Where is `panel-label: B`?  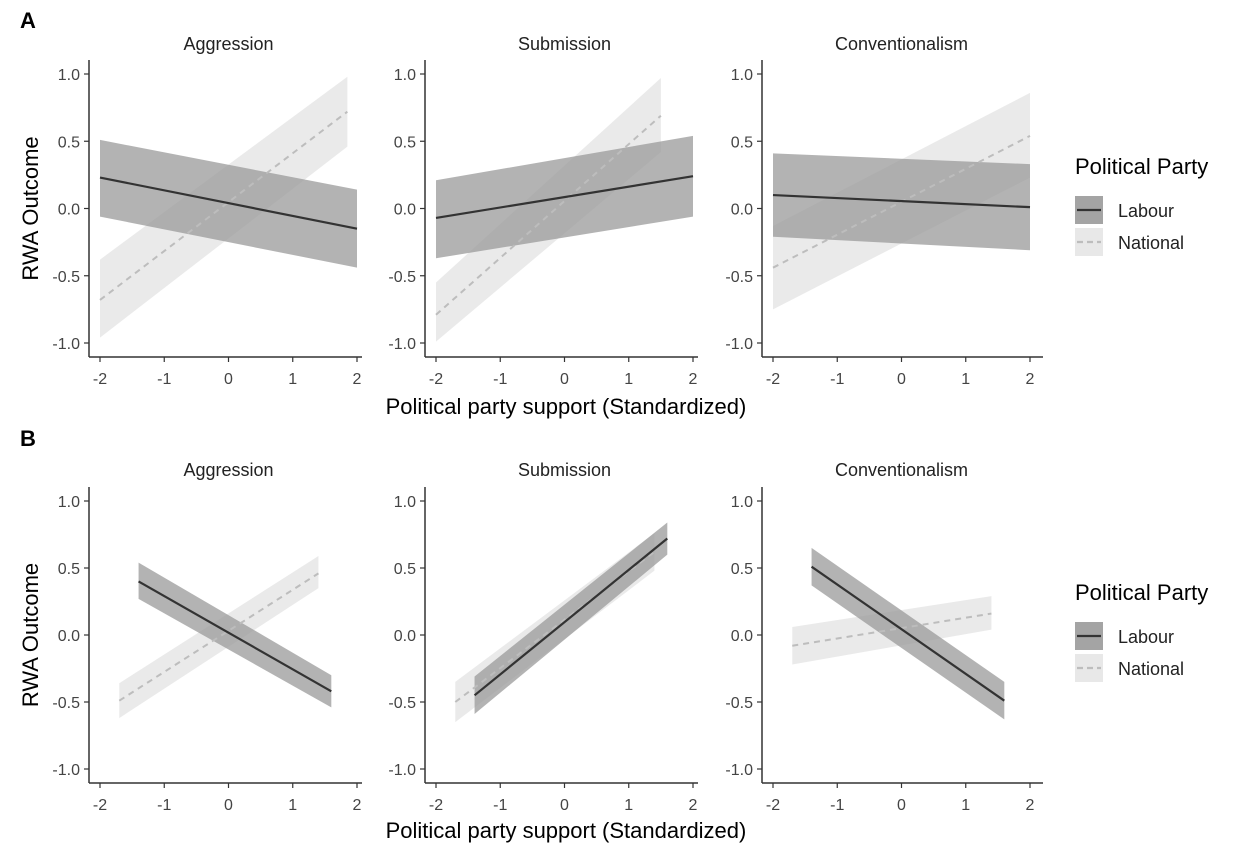 panel-label: B is located at coordinates (28, 438).